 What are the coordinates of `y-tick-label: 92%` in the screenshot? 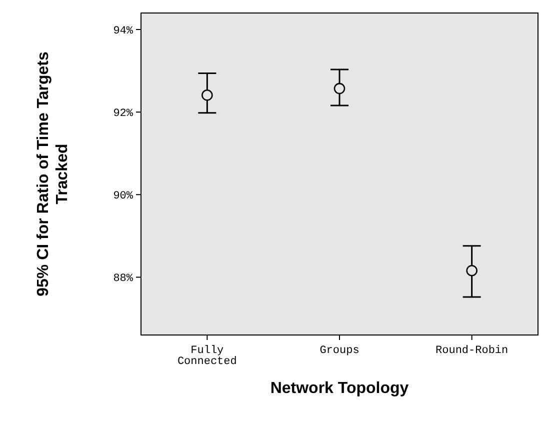 It's located at (123, 114).